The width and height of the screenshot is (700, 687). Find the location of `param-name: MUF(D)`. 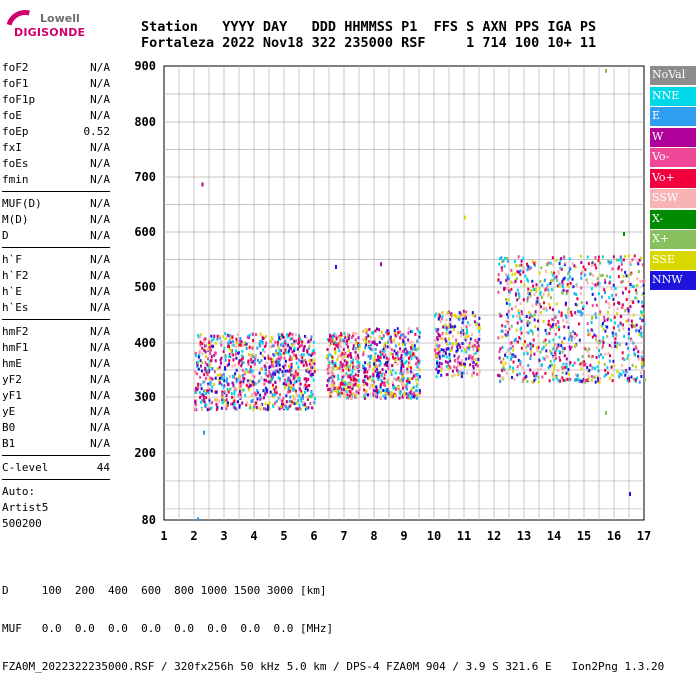

param-name: MUF(D) is located at coordinates (22, 203).